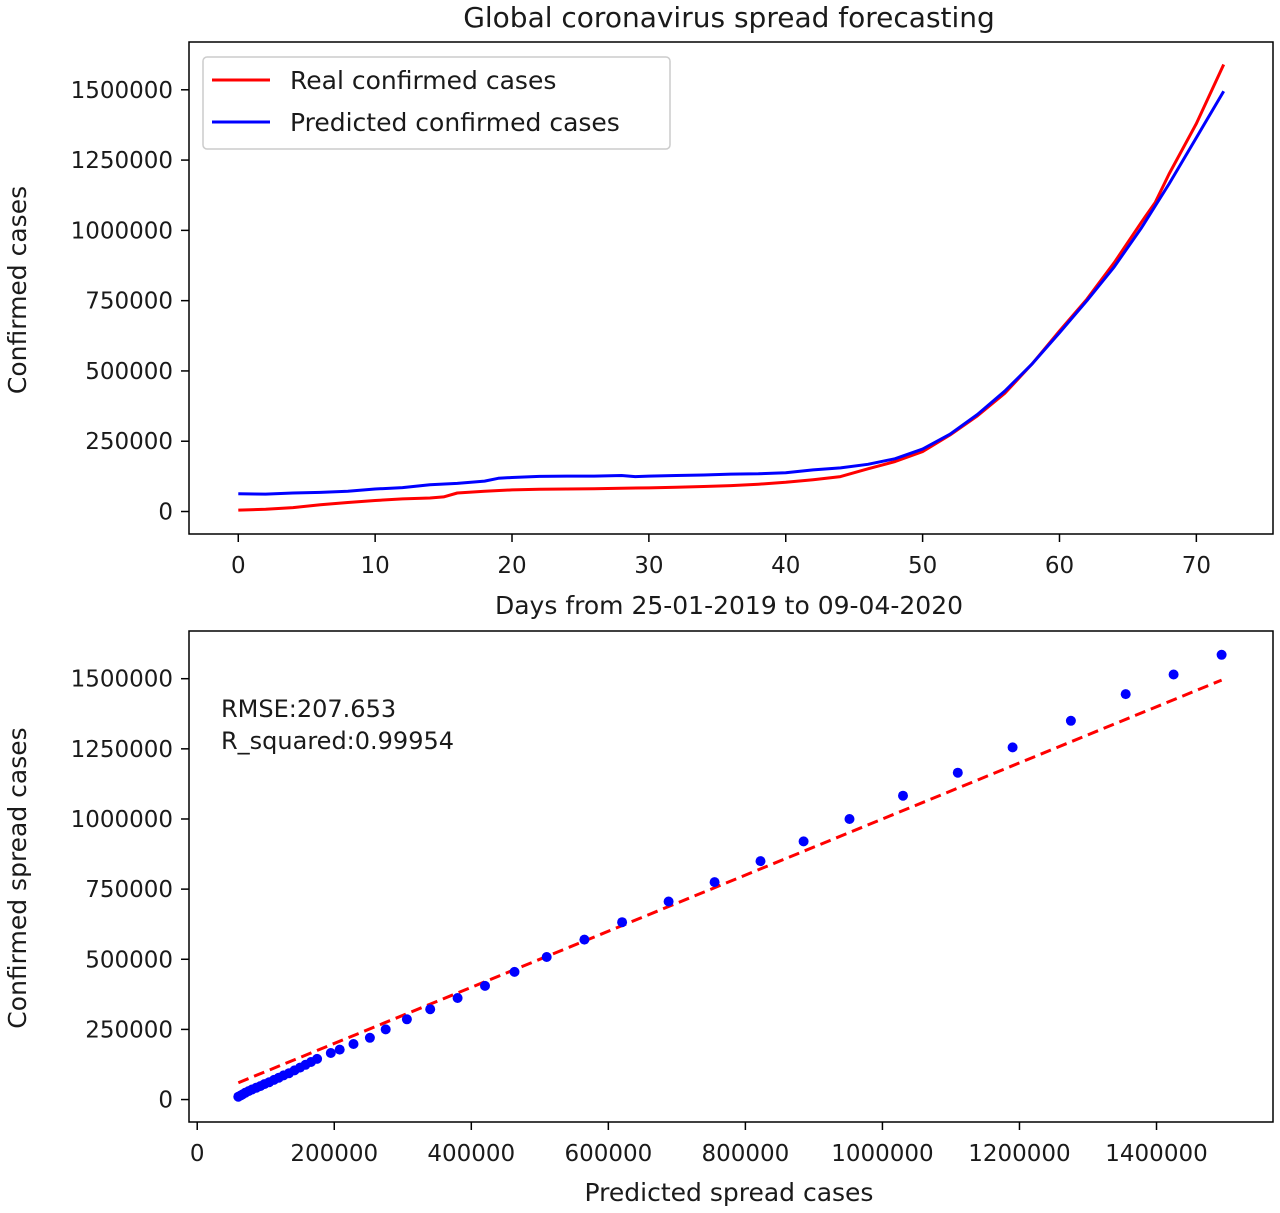 Image resolution: width=1280 pixels, height=1213 pixels. I want to click on x-tick-label: 1000000, so click(882, 1154).